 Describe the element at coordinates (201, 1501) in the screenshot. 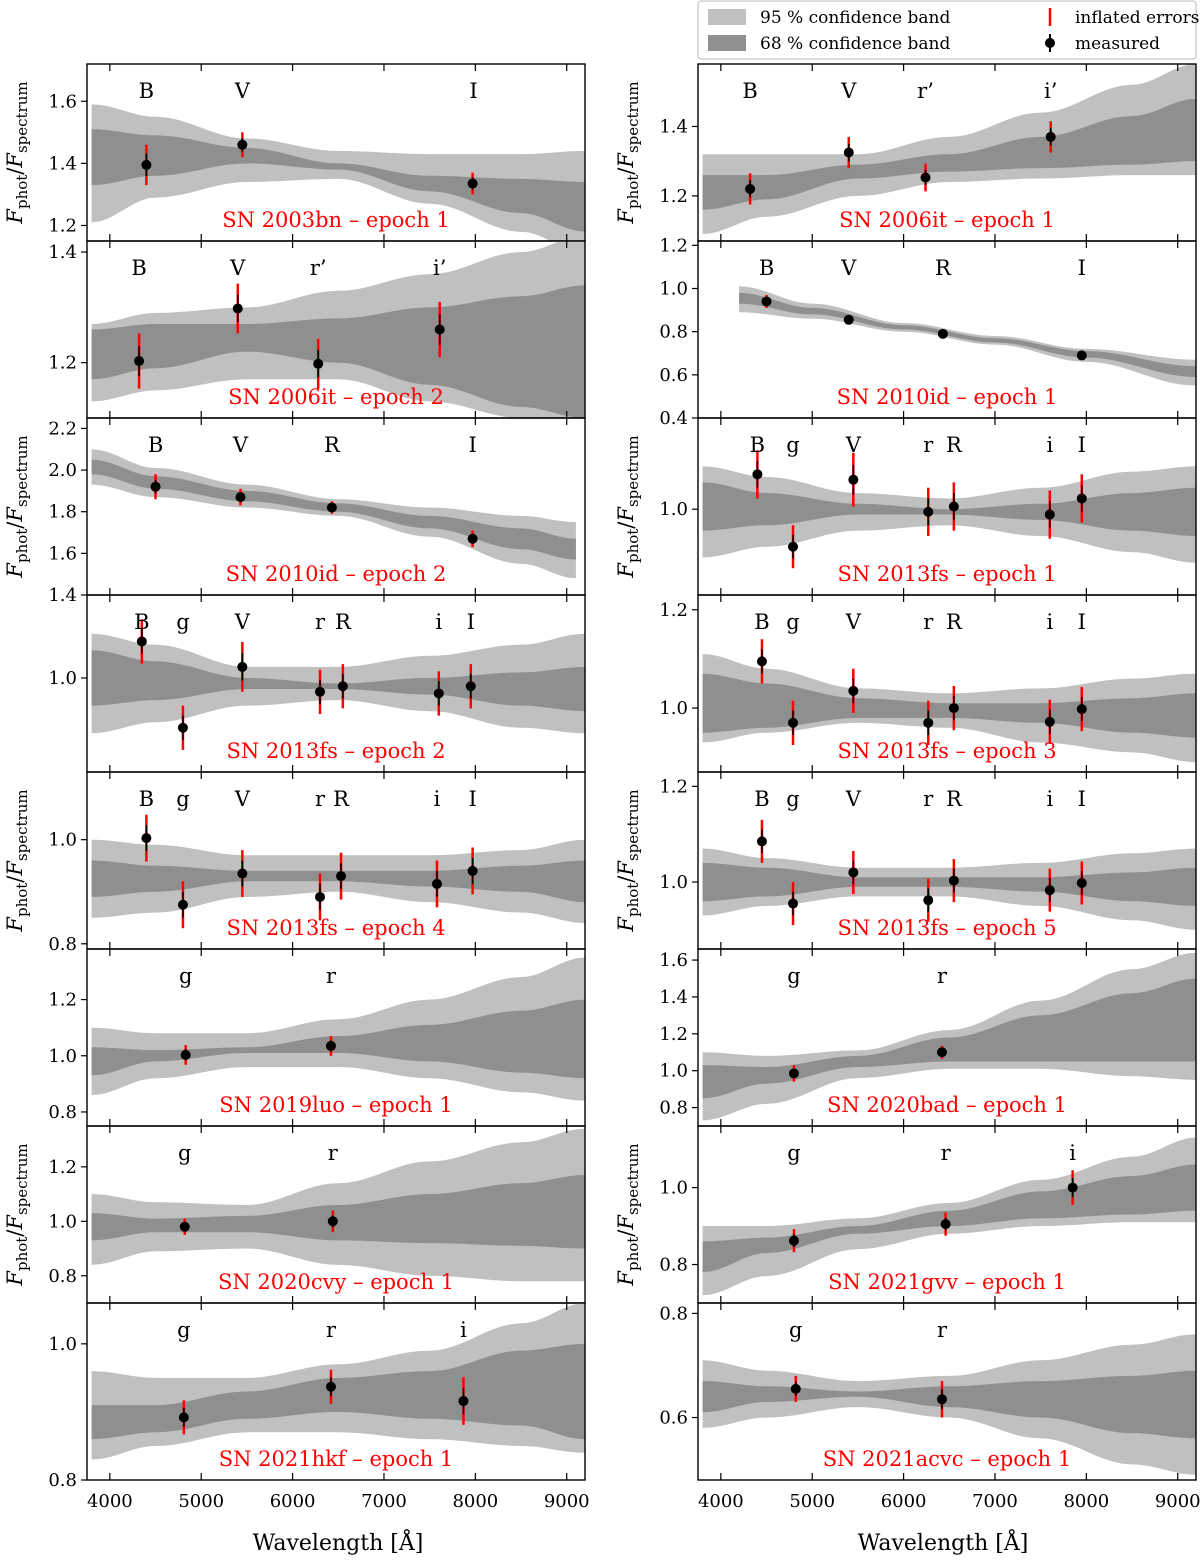

I see `x-tick-label: 5000` at that location.